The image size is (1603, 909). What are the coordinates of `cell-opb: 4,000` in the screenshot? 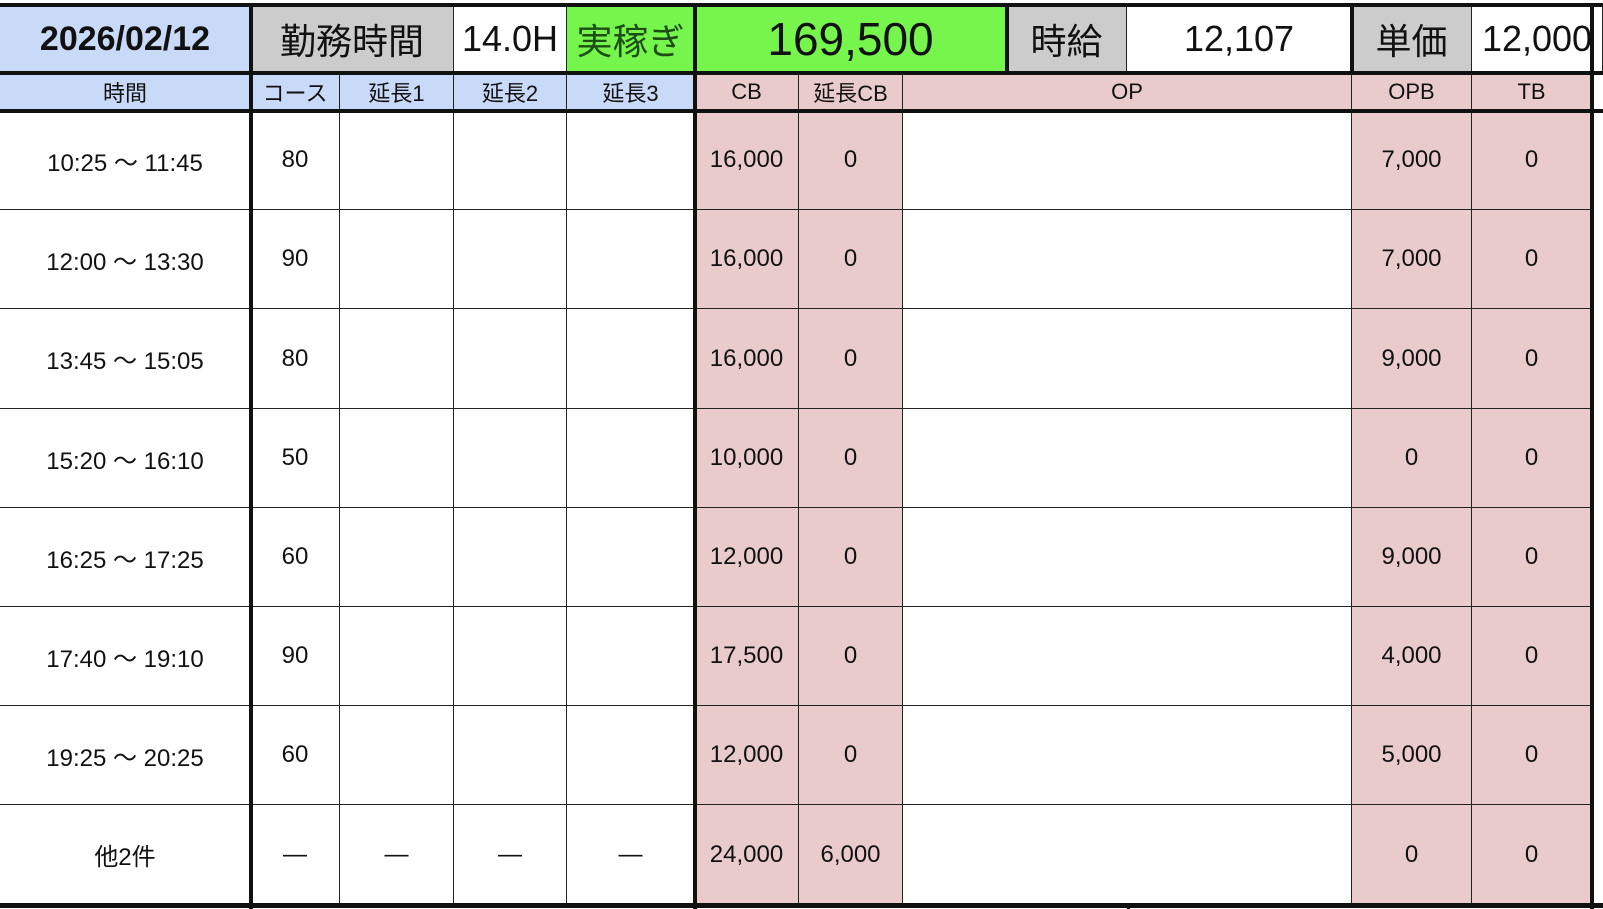 It's located at (1412, 656).